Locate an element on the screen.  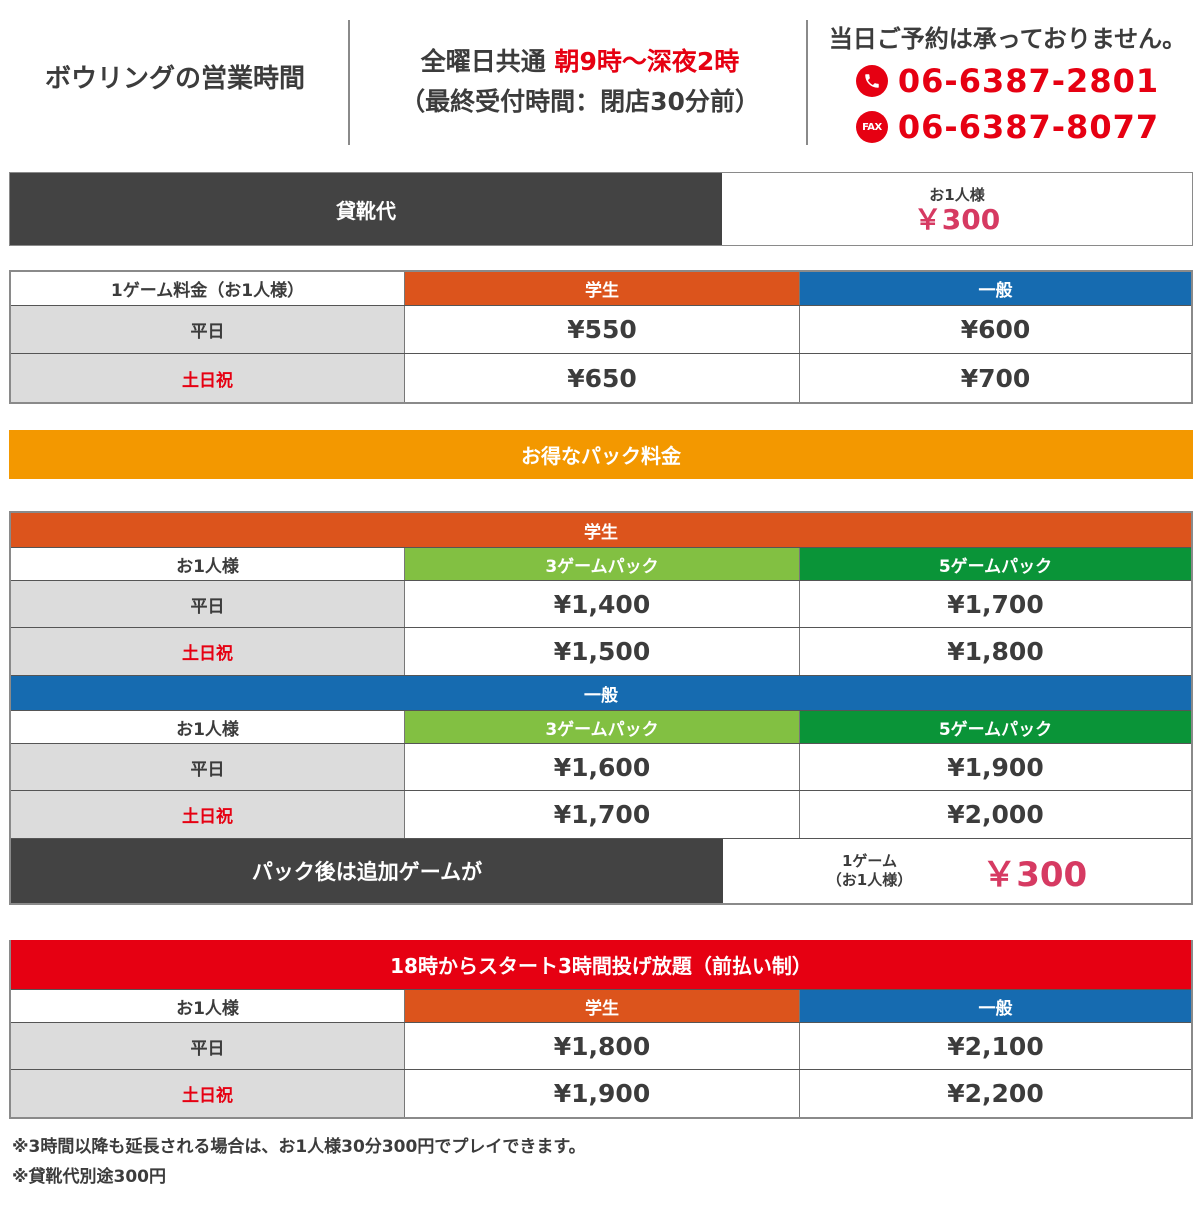
price-cell: ¥2,100 is located at coordinates (995, 1046).